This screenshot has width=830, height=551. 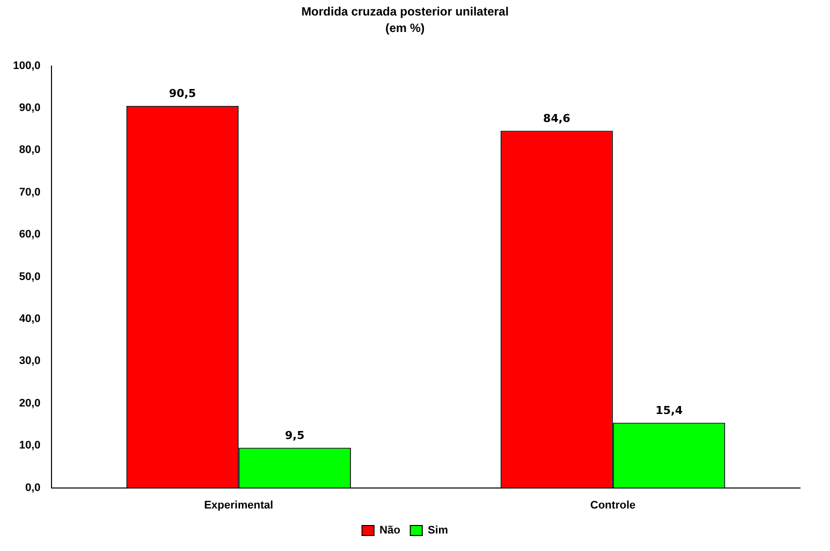 I want to click on y-tick-label: 70,0, so click(x=30, y=192).